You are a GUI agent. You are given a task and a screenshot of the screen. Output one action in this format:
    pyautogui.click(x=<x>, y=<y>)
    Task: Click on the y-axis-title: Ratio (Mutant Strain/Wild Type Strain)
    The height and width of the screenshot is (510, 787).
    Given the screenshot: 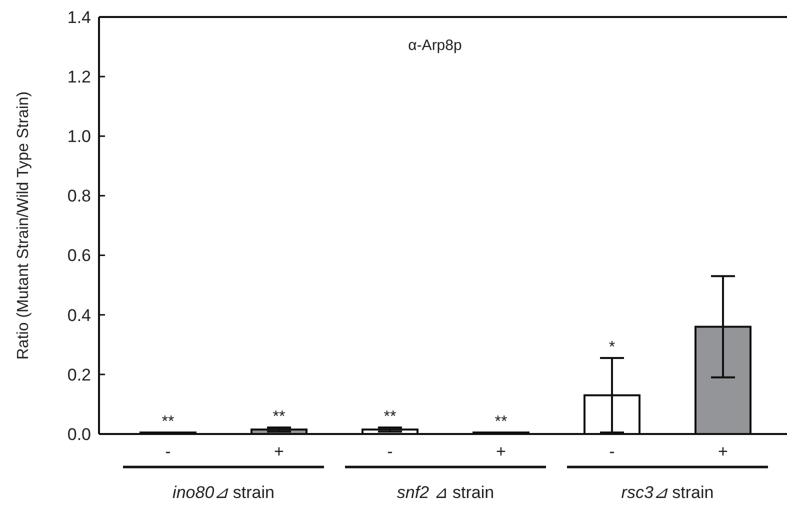 What is the action you would take?
    pyautogui.click(x=23, y=225)
    